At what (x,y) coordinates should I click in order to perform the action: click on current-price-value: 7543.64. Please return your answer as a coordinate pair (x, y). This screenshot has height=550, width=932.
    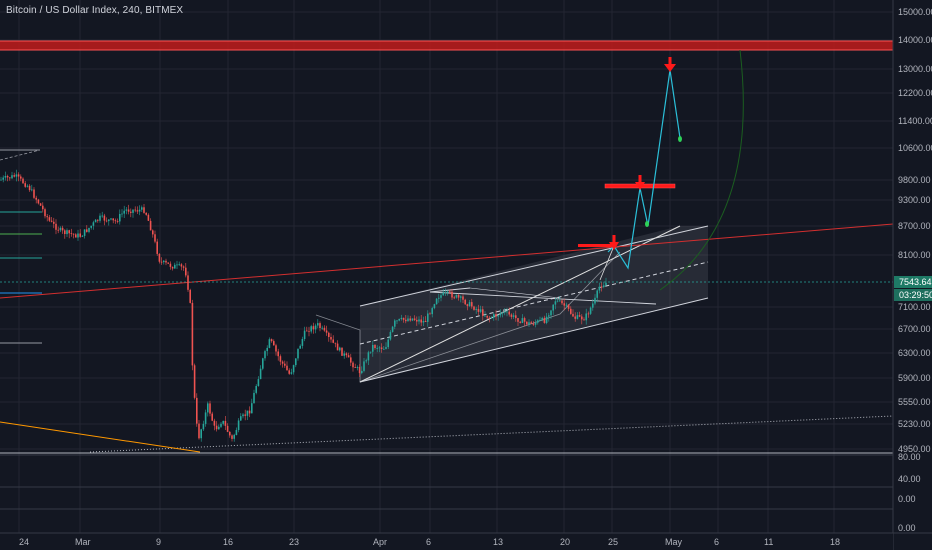
    Looking at the image, I should click on (915, 282).